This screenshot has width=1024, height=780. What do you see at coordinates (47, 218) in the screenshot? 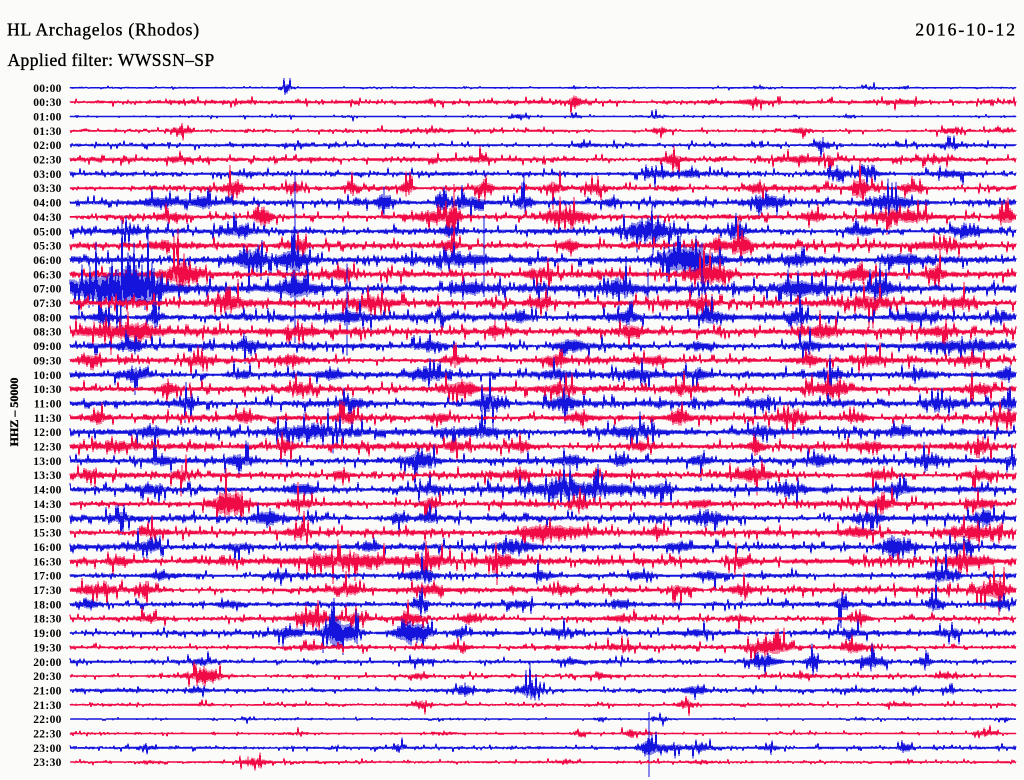
I see `svg-text: 04:30` at bounding box center [47, 218].